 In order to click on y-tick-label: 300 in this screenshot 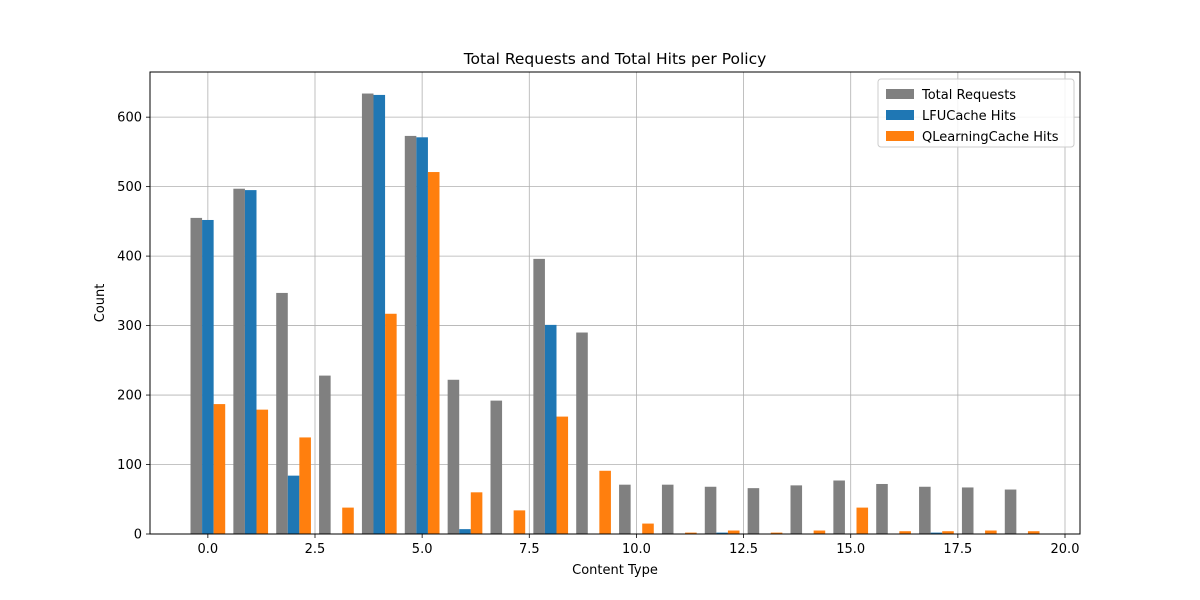, I will do `click(129, 326)`.